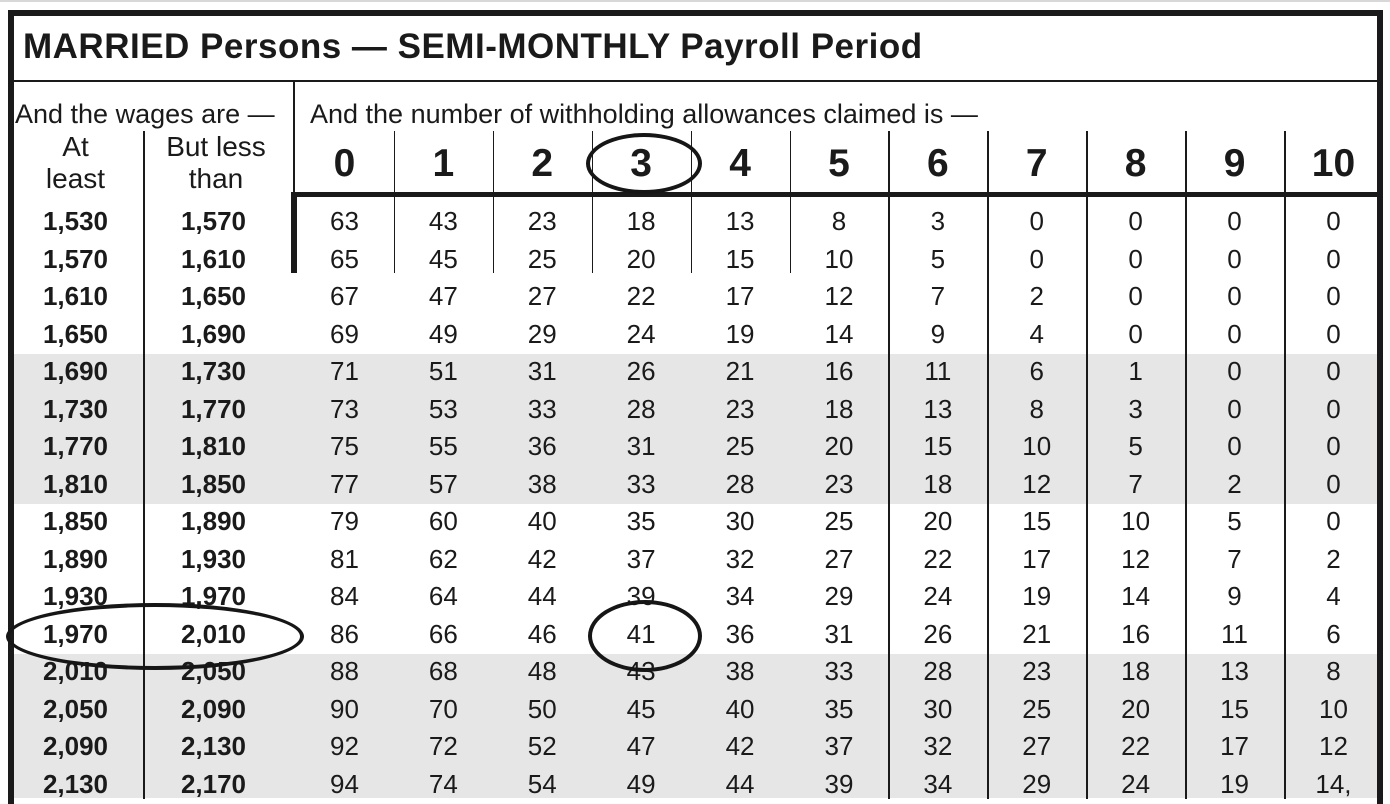  Describe the element at coordinates (443, 671) in the screenshot. I see `withholding-value-cell: 68` at that location.